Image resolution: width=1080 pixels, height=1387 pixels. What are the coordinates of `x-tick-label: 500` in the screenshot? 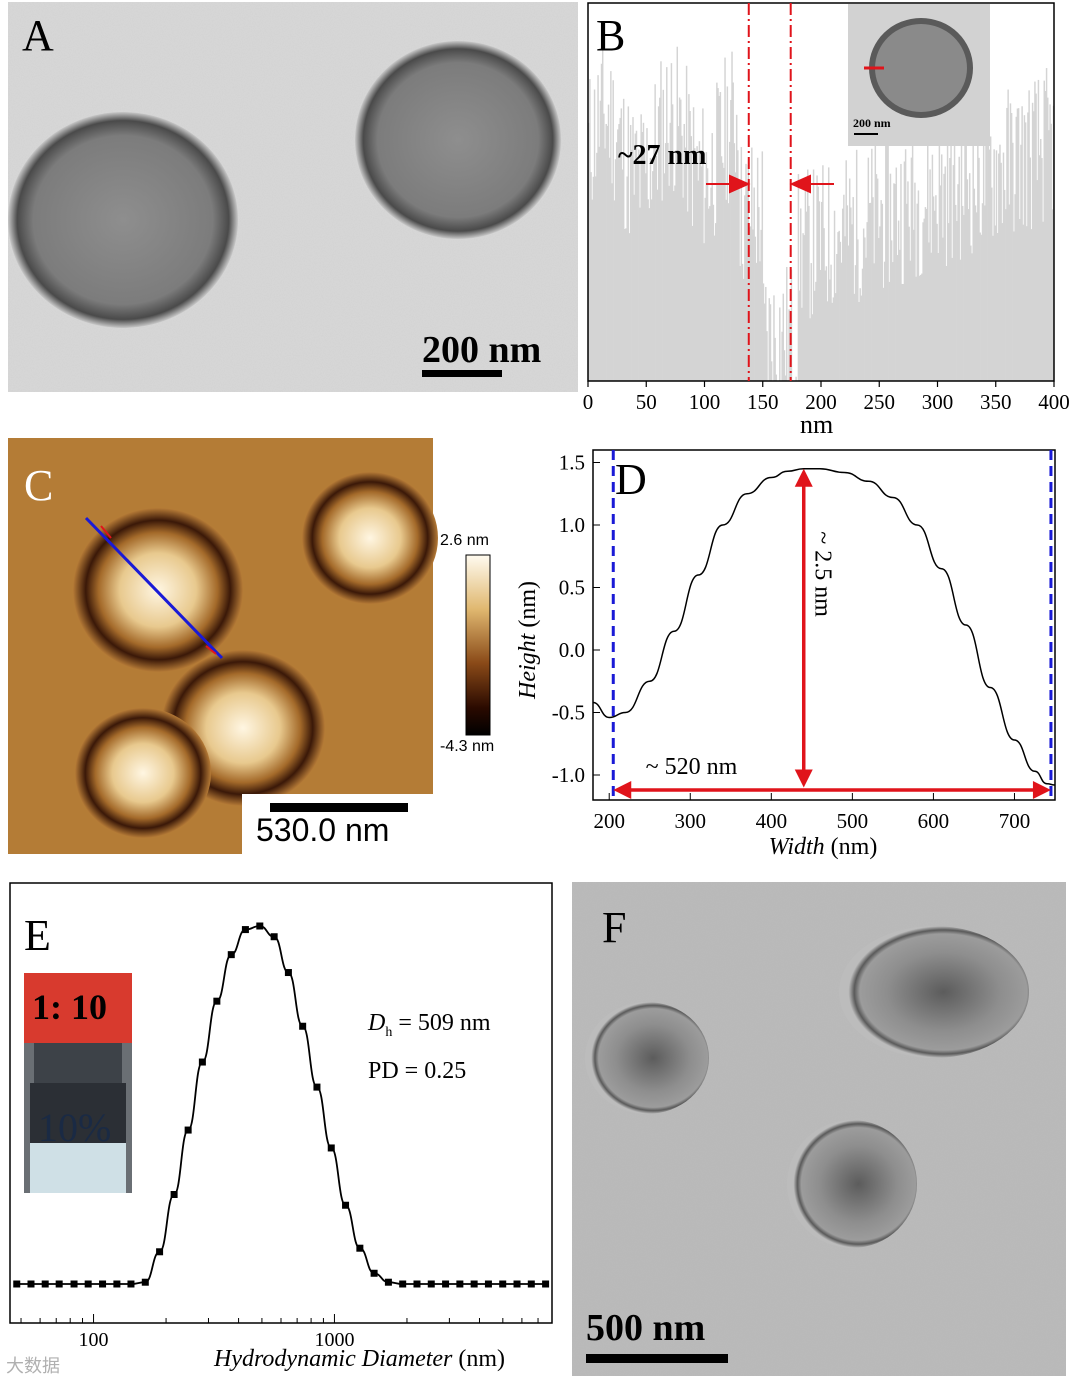 It's located at (853, 821).